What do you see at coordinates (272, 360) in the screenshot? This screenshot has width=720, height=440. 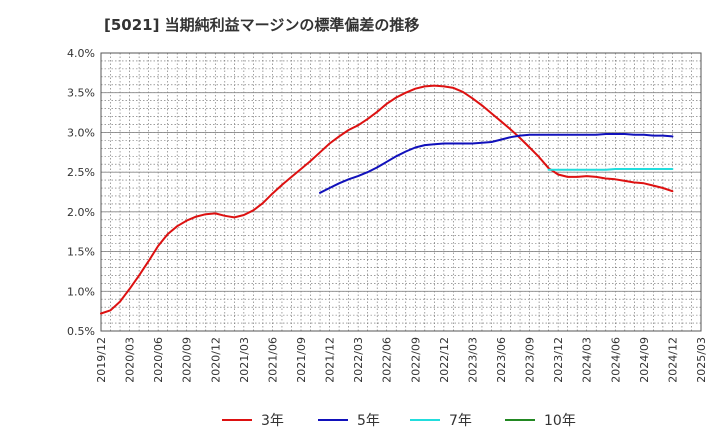 I see `x-tick-label: 2021/06` at bounding box center [272, 360].